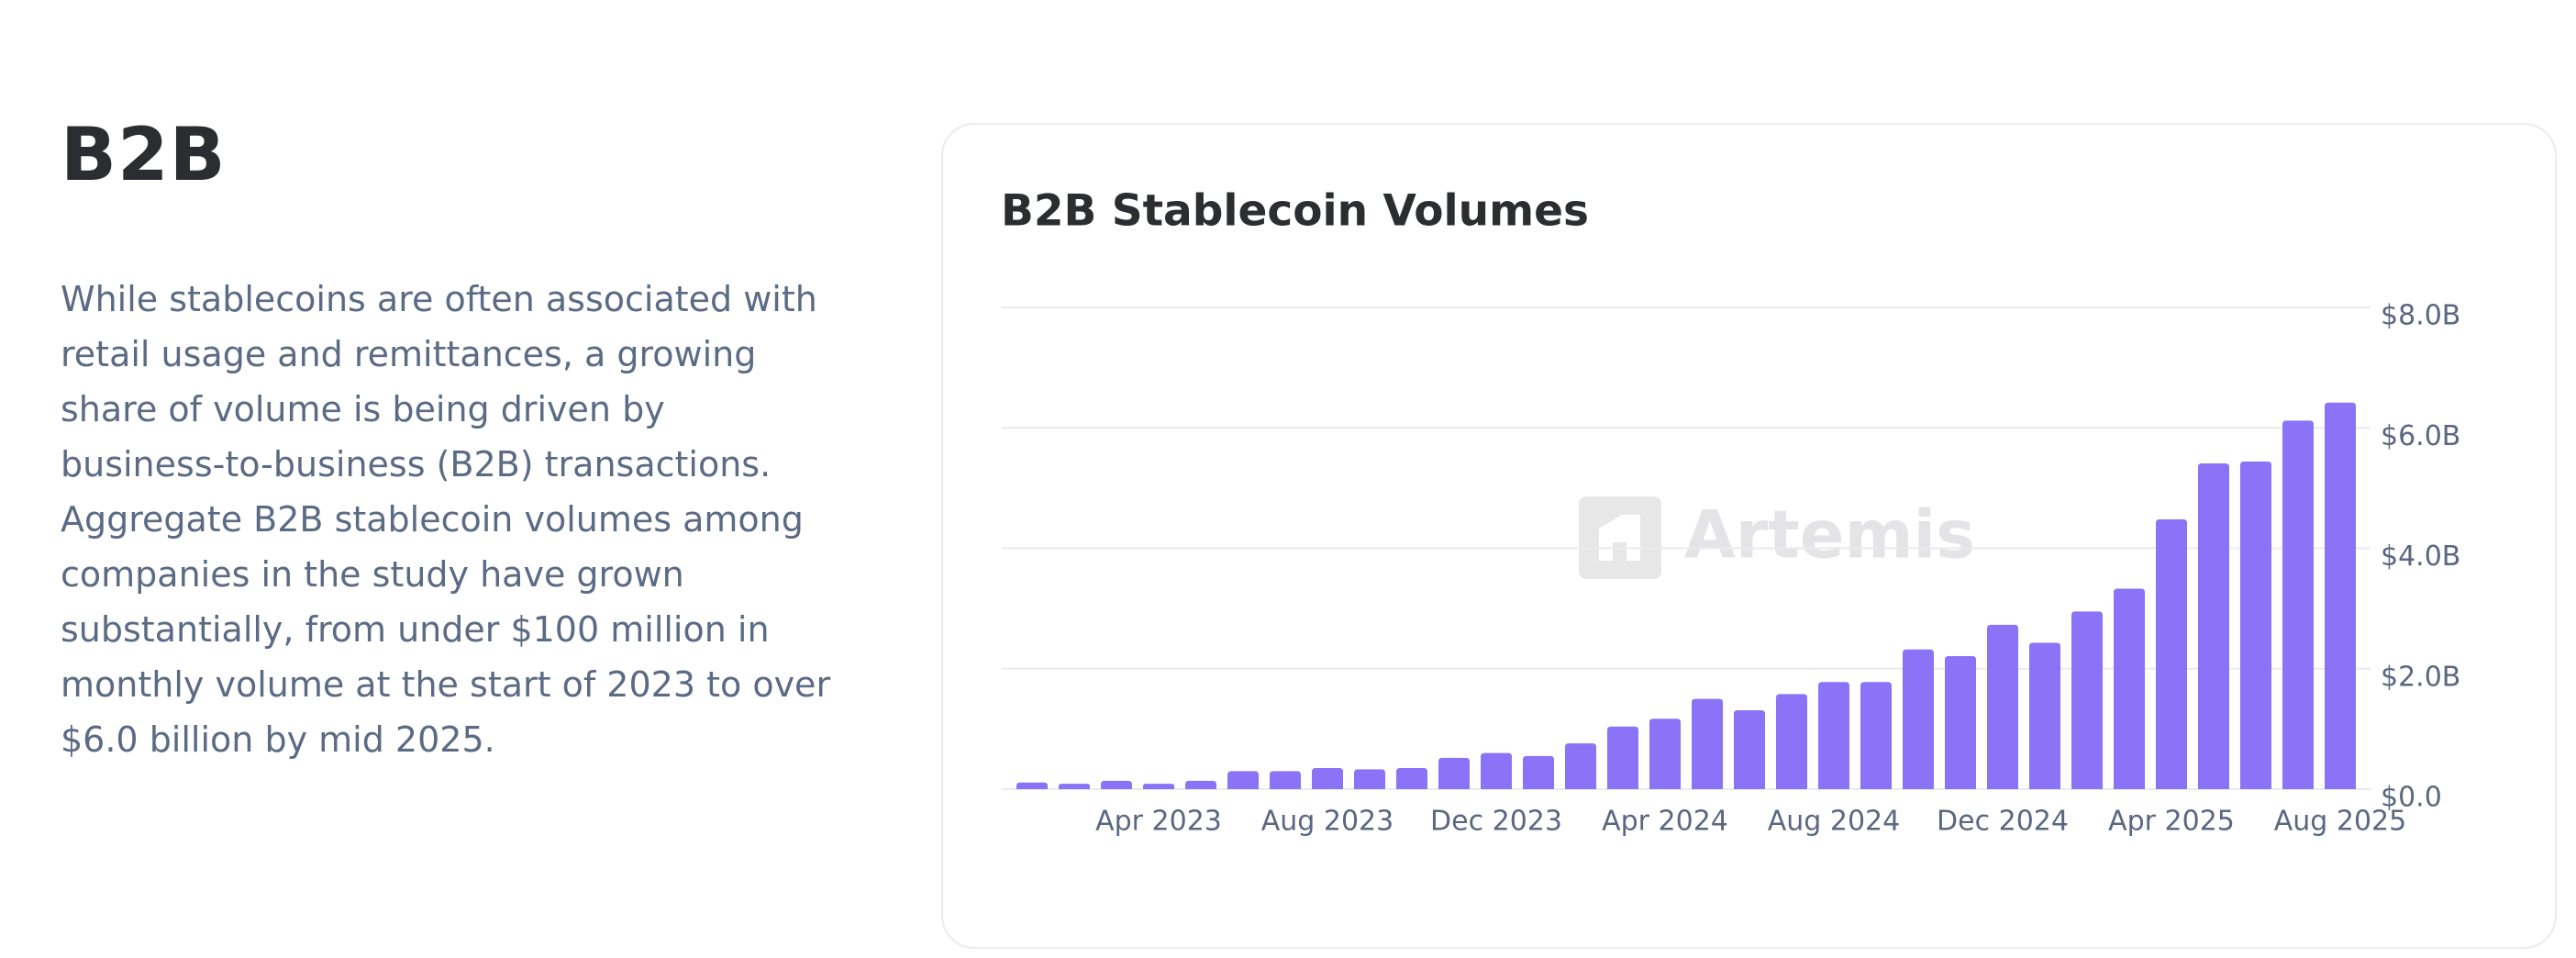 Image resolution: width=2576 pixels, height=958 pixels. Describe the element at coordinates (1327, 822) in the screenshot. I see `x-tick-label: Aug 2023` at that location.